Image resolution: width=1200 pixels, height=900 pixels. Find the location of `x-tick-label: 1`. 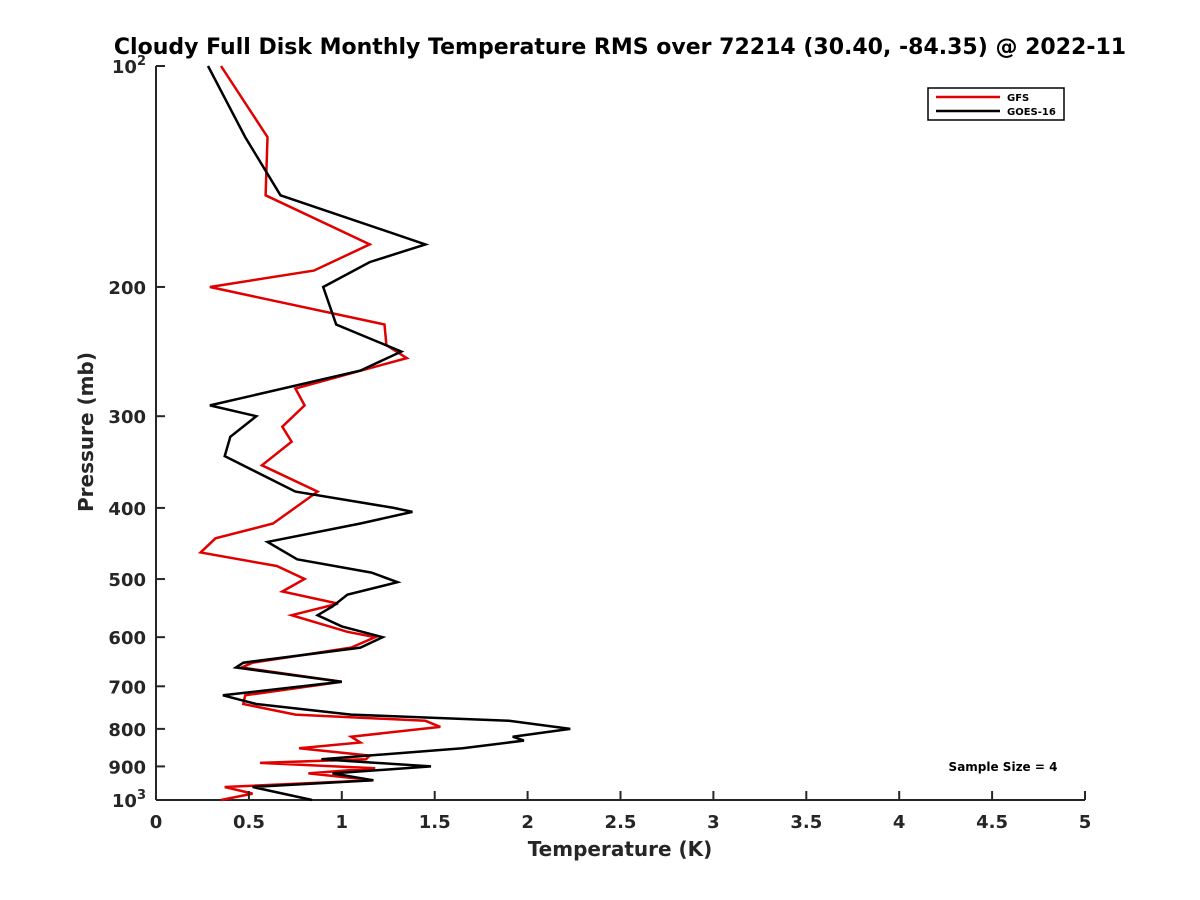

x-tick-label: 1 is located at coordinates (342, 822).